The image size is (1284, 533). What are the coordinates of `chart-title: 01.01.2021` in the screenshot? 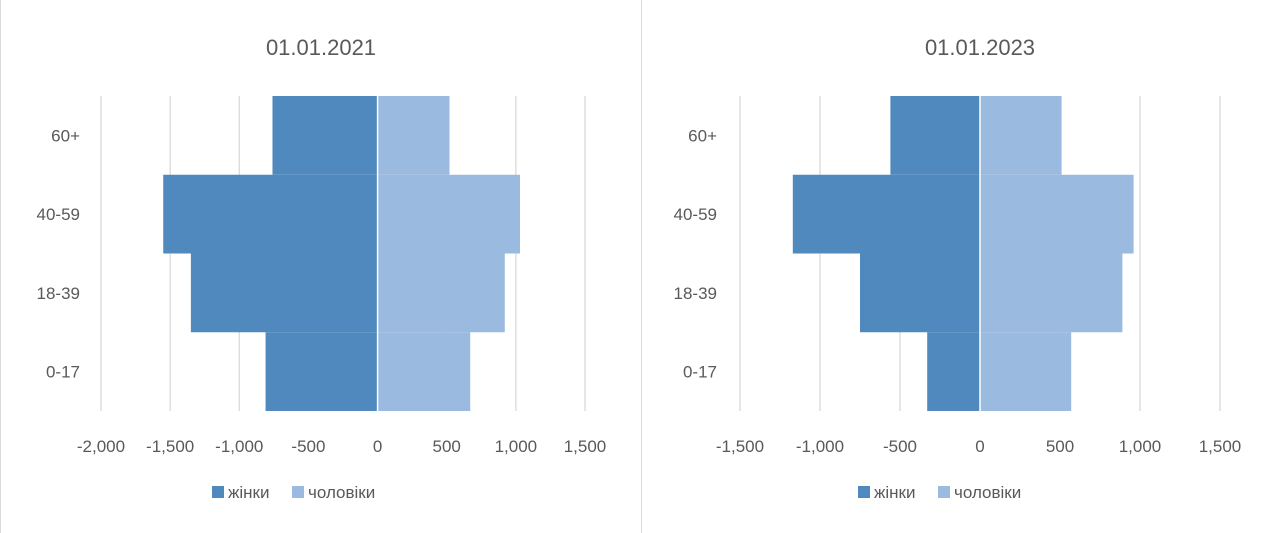 It's located at (321, 47).